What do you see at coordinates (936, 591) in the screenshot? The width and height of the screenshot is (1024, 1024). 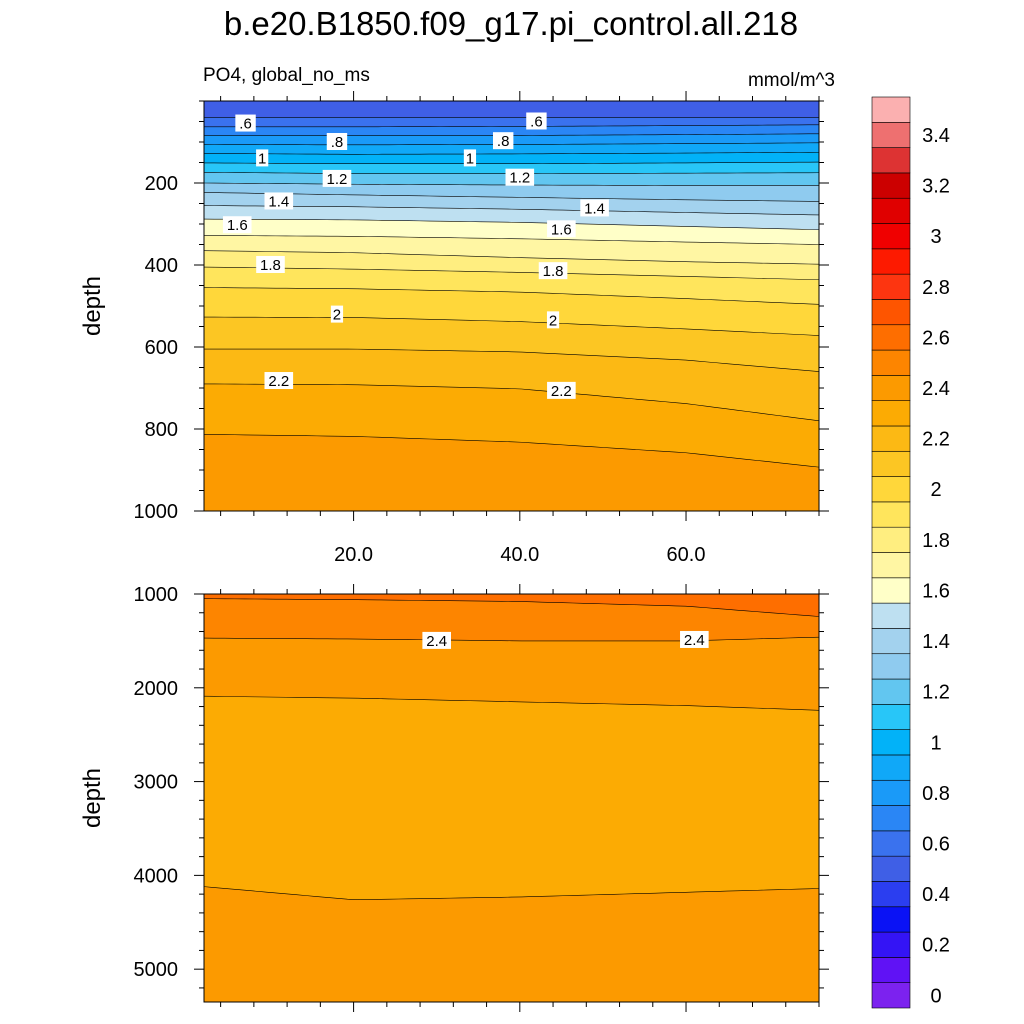 I see `colorbar-tick-label: 1.6` at bounding box center [936, 591].